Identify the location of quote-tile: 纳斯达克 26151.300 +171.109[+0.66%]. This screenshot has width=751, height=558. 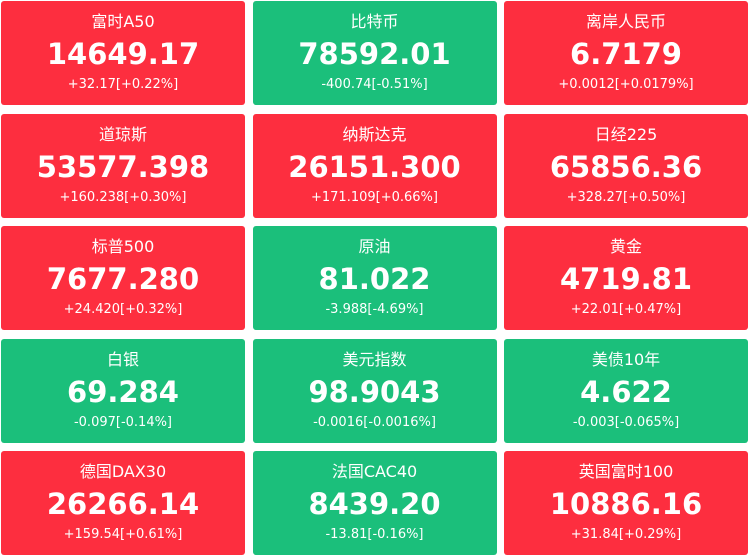
(374, 165).